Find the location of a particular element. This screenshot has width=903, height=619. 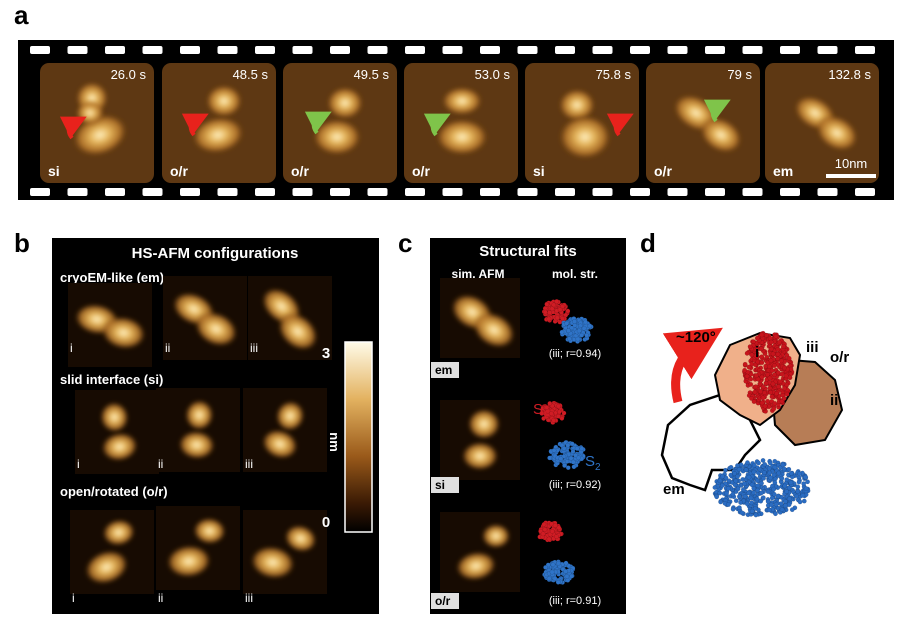

frame-time: 26.0 s is located at coordinates (129, 74).